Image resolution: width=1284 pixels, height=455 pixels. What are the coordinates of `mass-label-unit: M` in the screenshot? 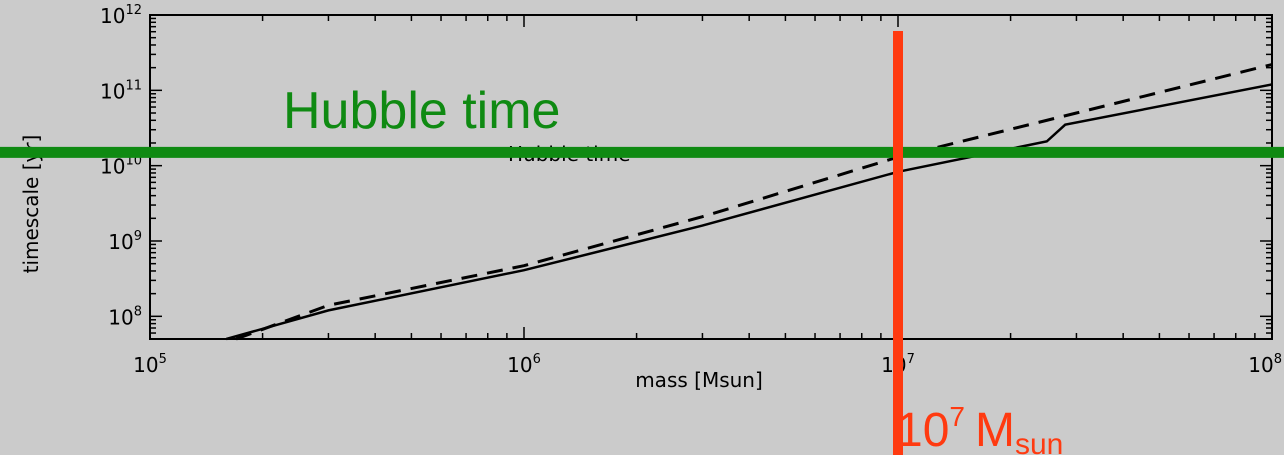 It's located at (995, 429).